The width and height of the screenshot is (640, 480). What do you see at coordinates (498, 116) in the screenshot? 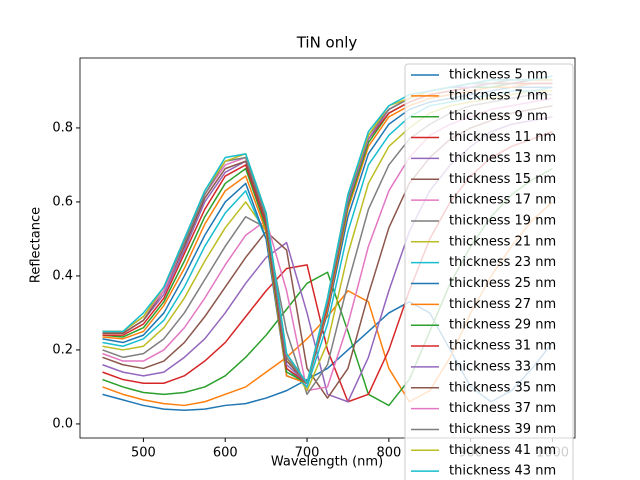
I see `legend-label: thickness 9 nm` at bounding box center [498, 116].